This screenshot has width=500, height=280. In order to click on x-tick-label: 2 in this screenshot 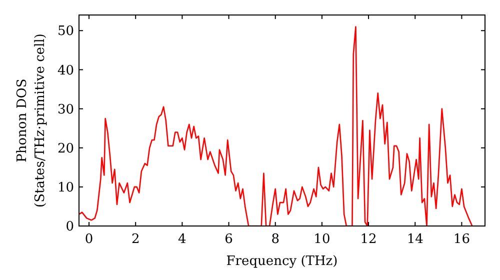, I will do `click(135, 239)`.